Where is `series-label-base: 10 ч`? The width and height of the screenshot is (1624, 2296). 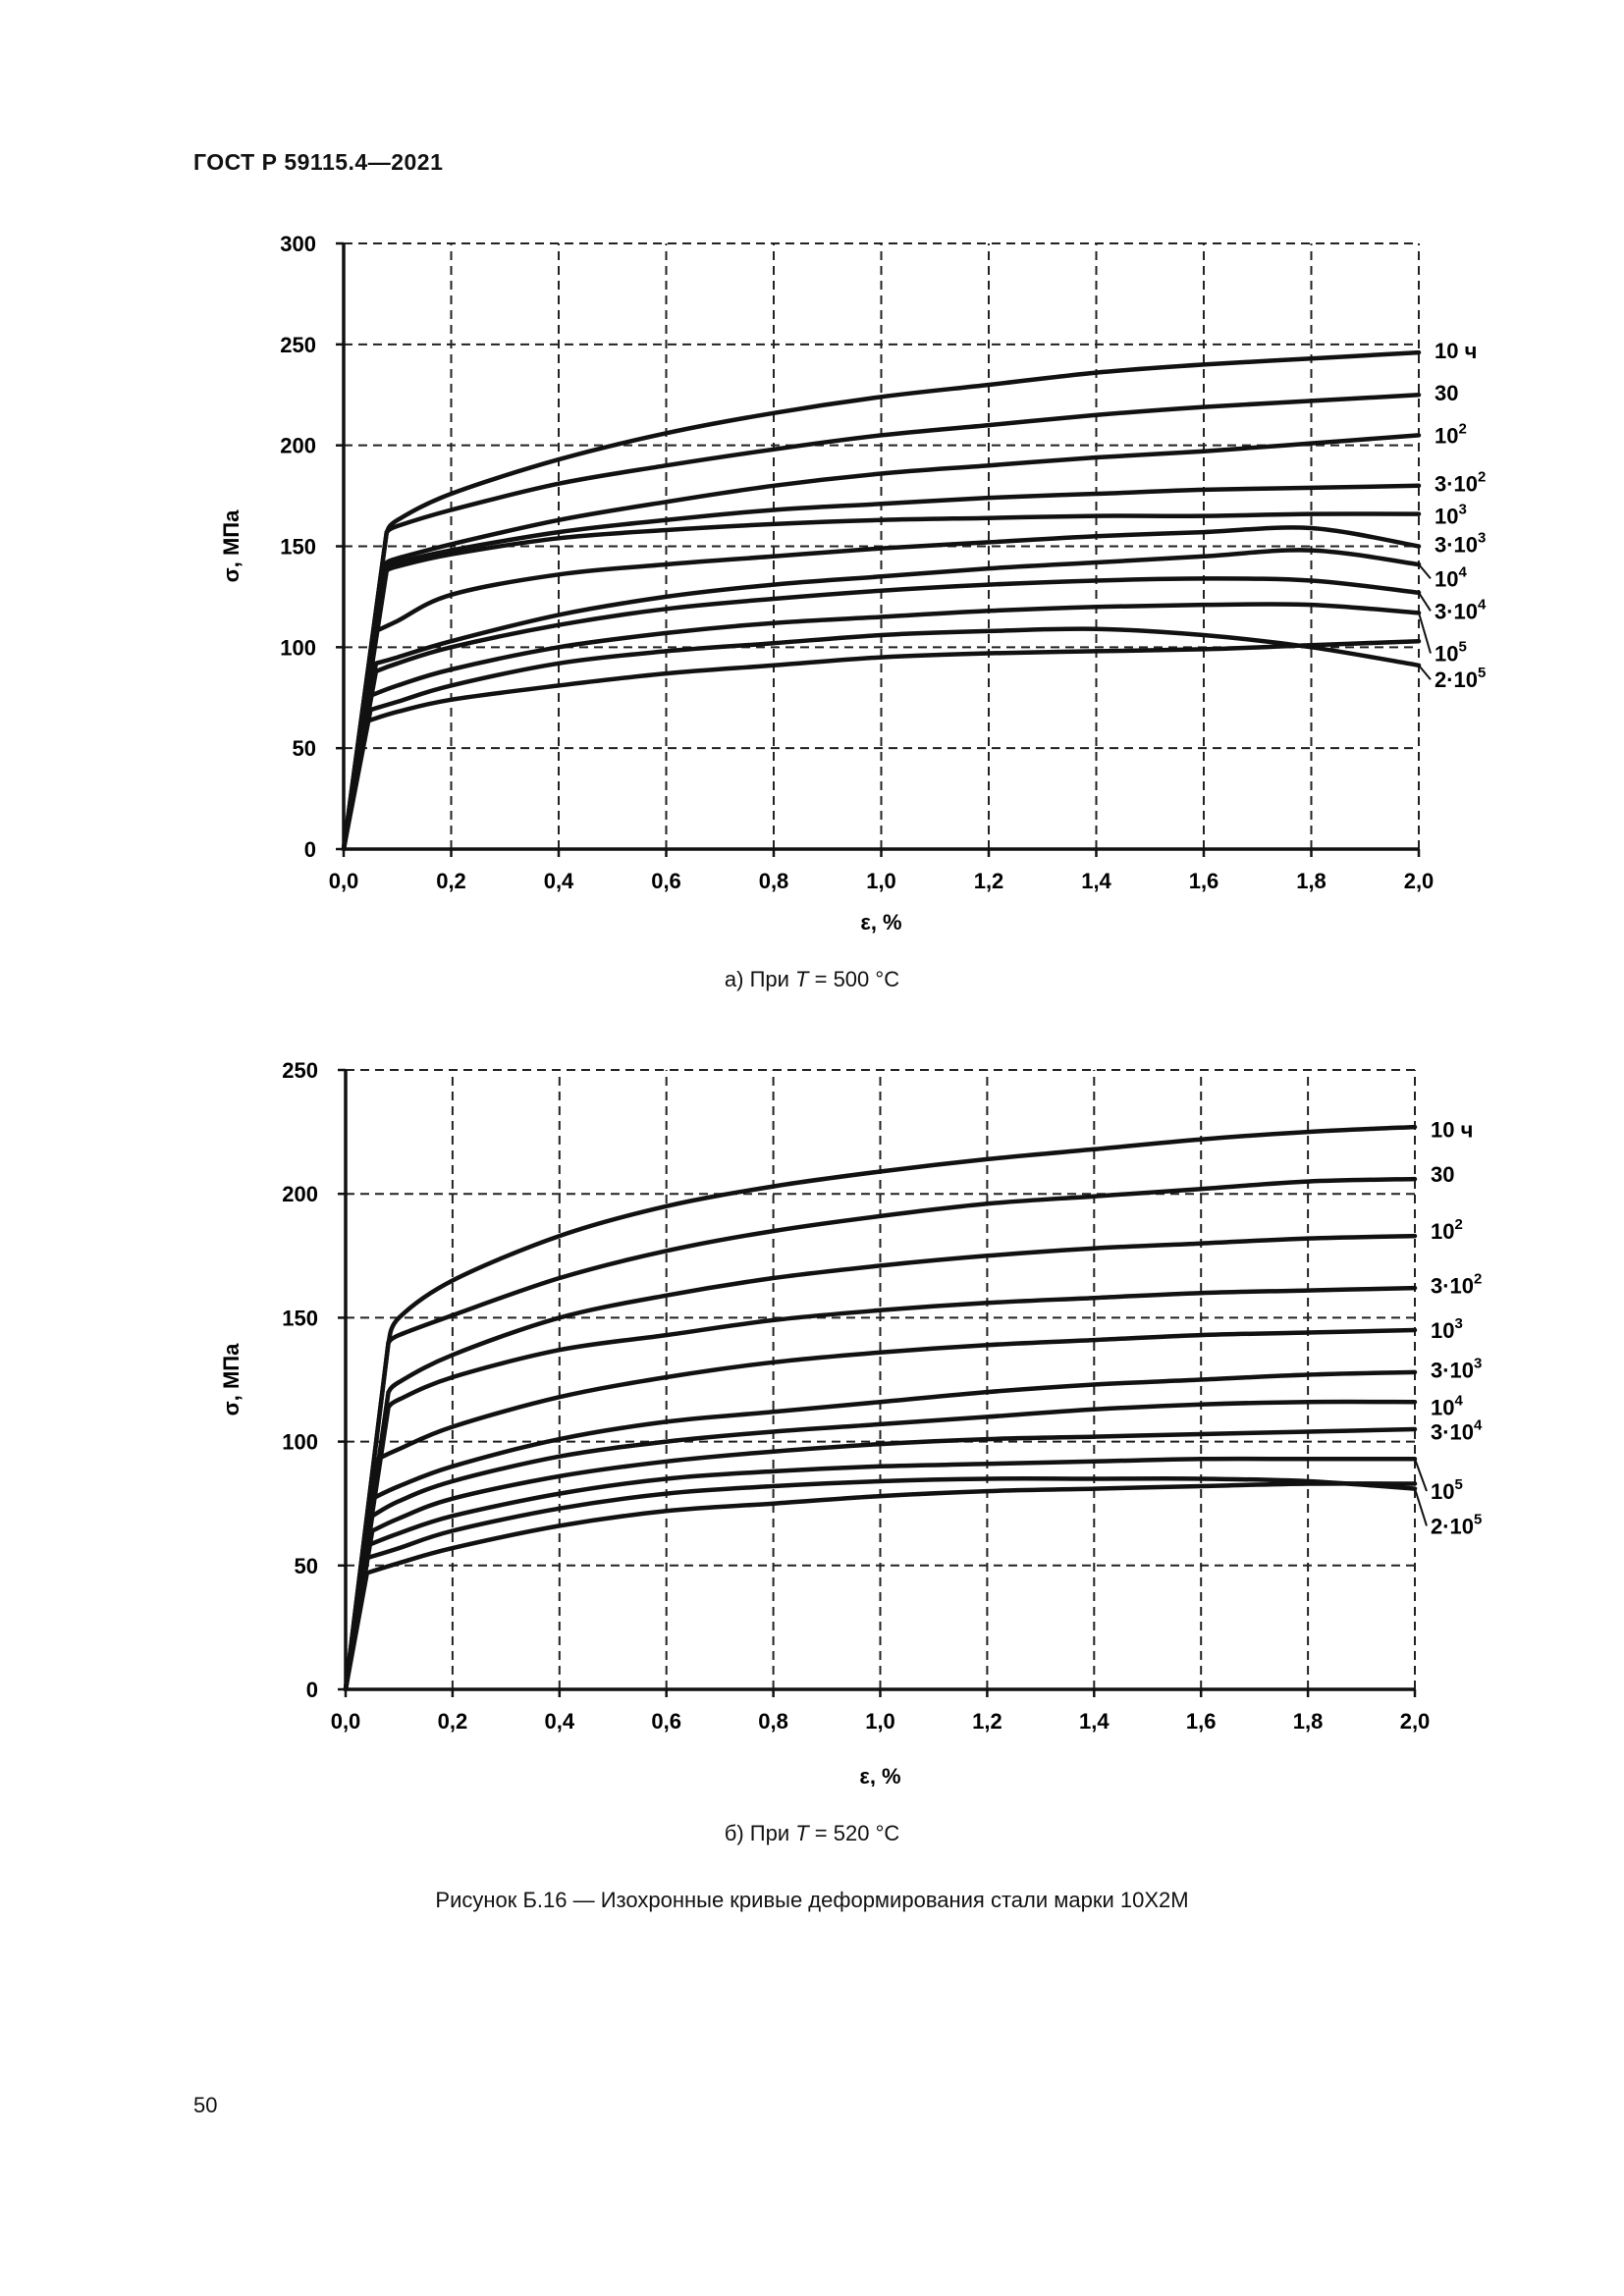 series-label-base: 10 ч is located at coordinates (1452, 1130).